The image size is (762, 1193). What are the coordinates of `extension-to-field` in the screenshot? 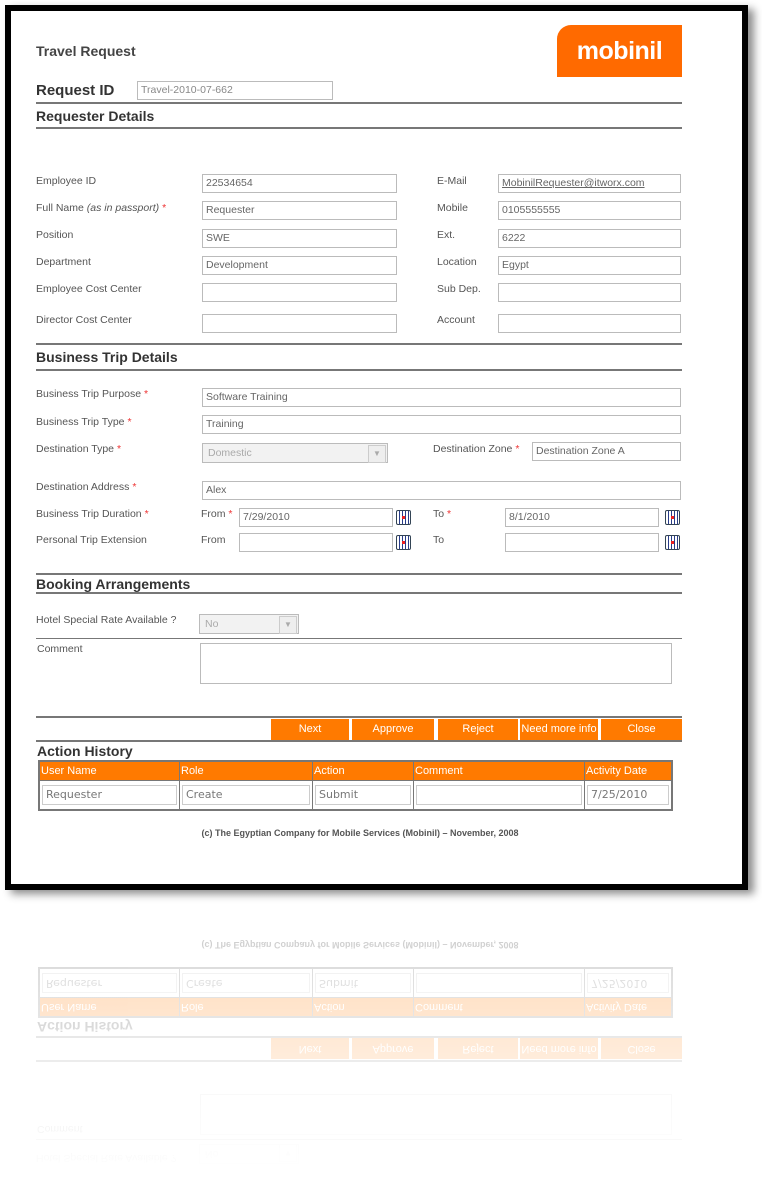 It's located at (582, 542).